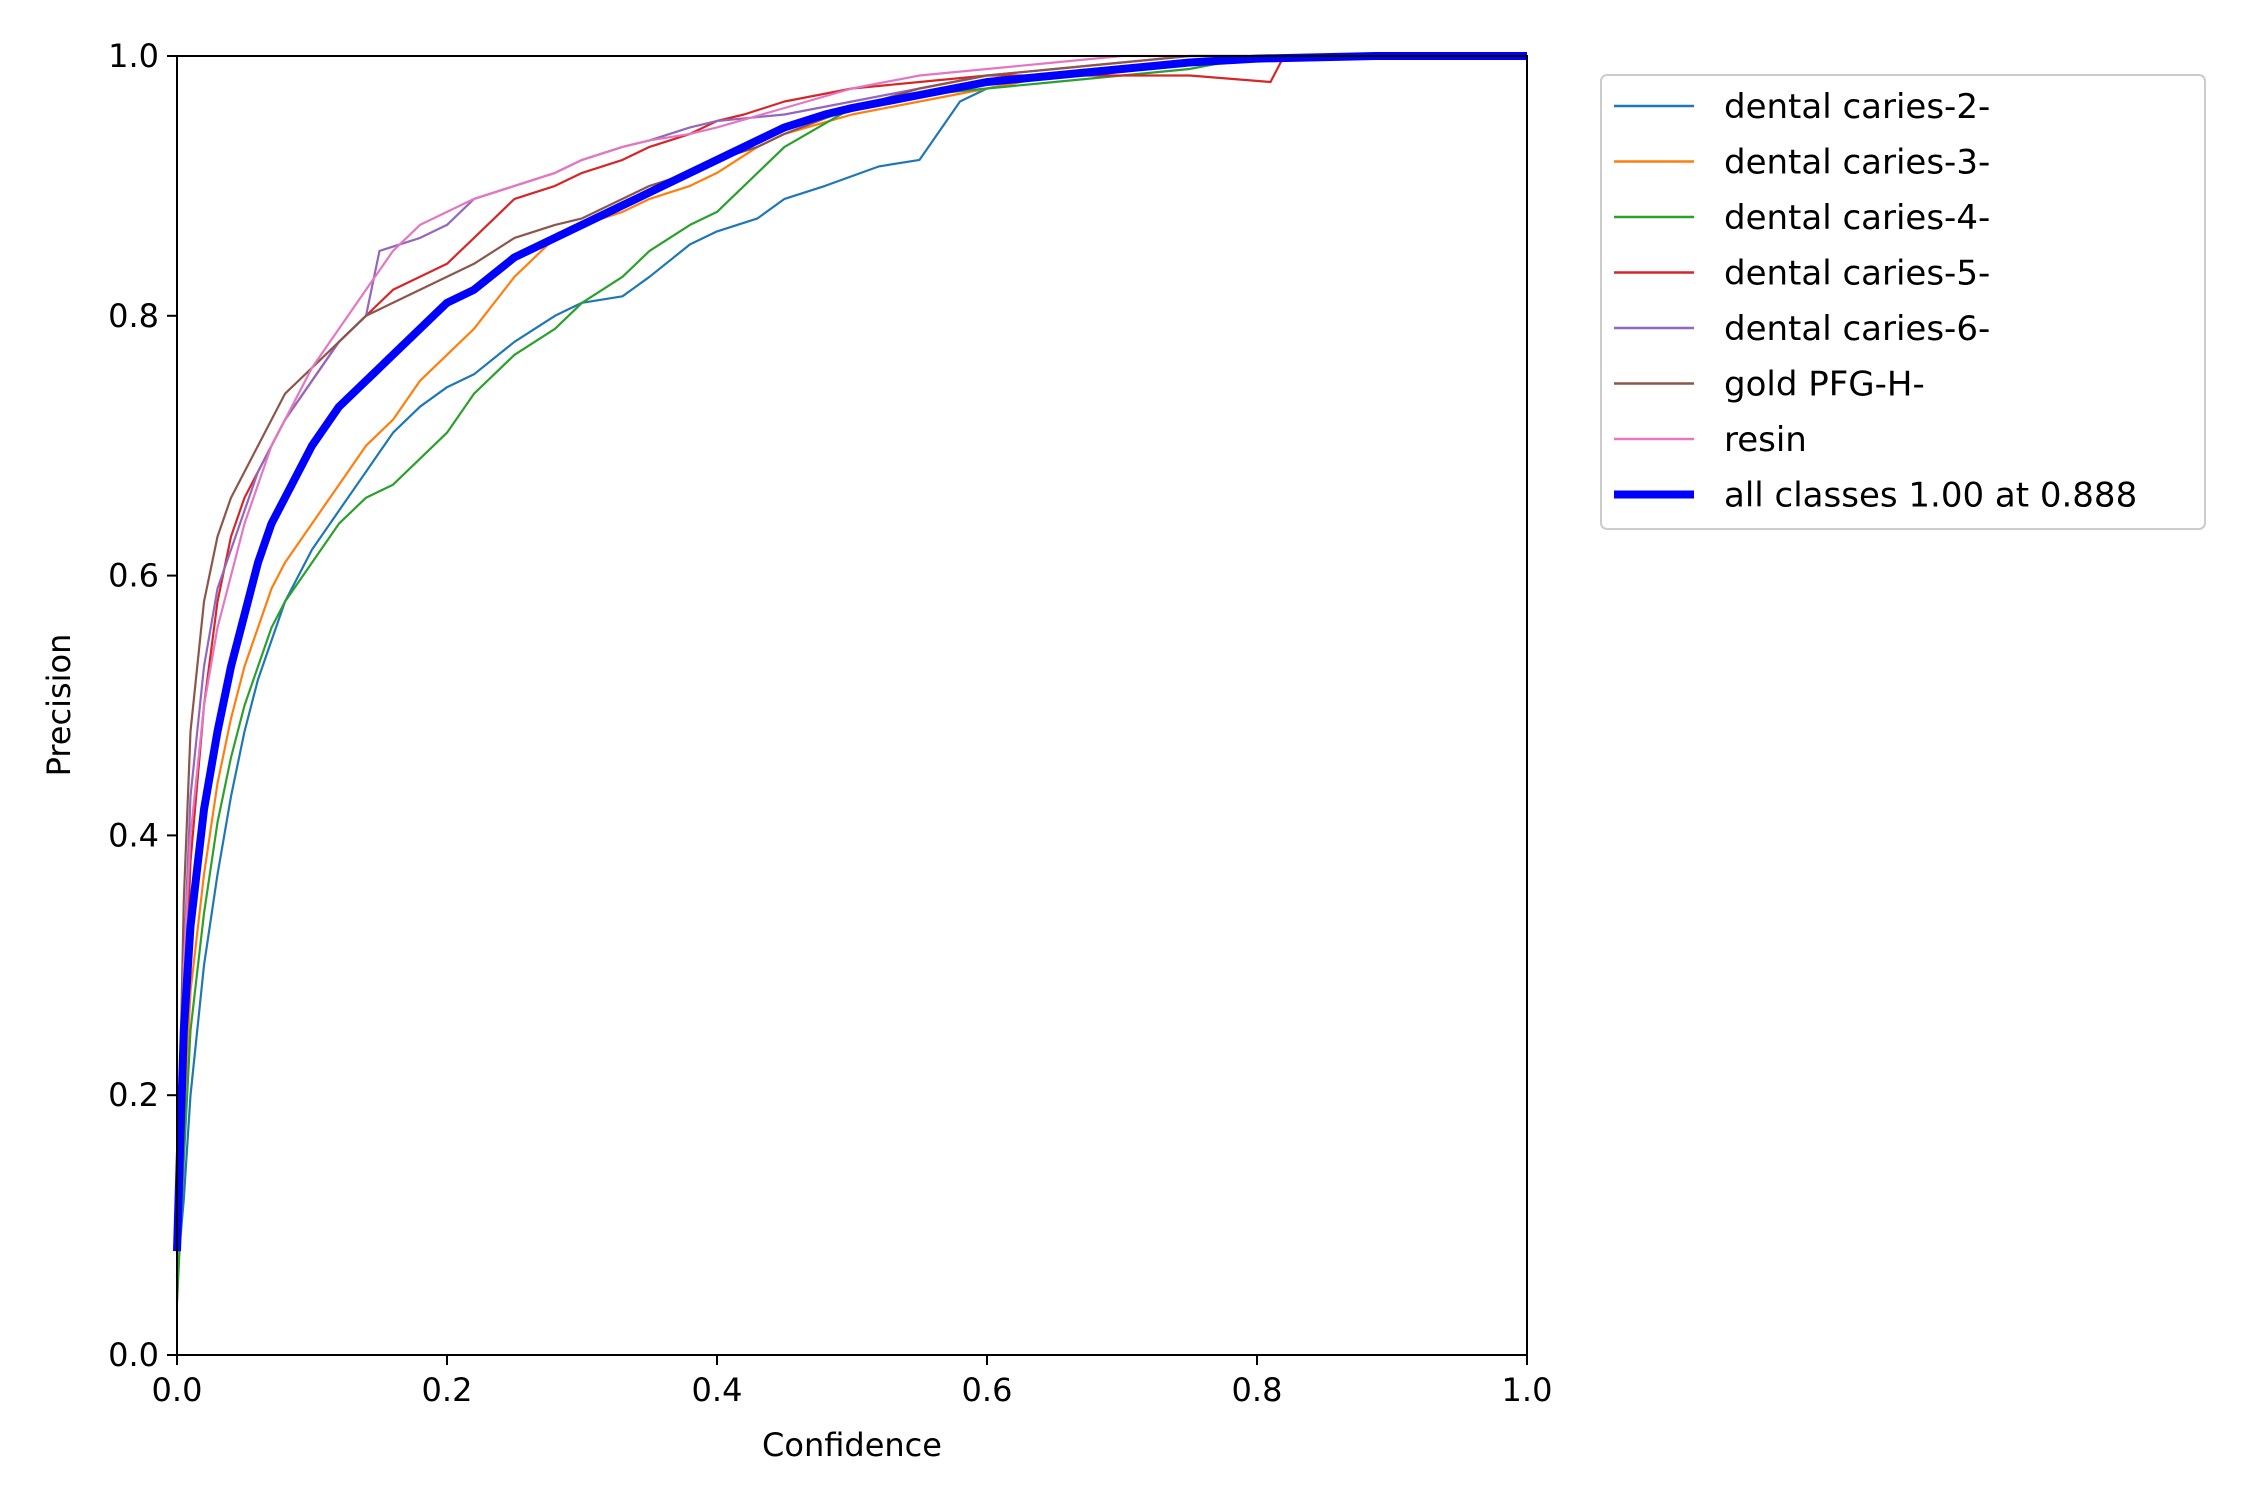 This screenshot has width=2250, height=1500. Describe the element at coordinates (1824, 385) in the screenshot. I see `legend-label: gold PFG-H-` at that location.